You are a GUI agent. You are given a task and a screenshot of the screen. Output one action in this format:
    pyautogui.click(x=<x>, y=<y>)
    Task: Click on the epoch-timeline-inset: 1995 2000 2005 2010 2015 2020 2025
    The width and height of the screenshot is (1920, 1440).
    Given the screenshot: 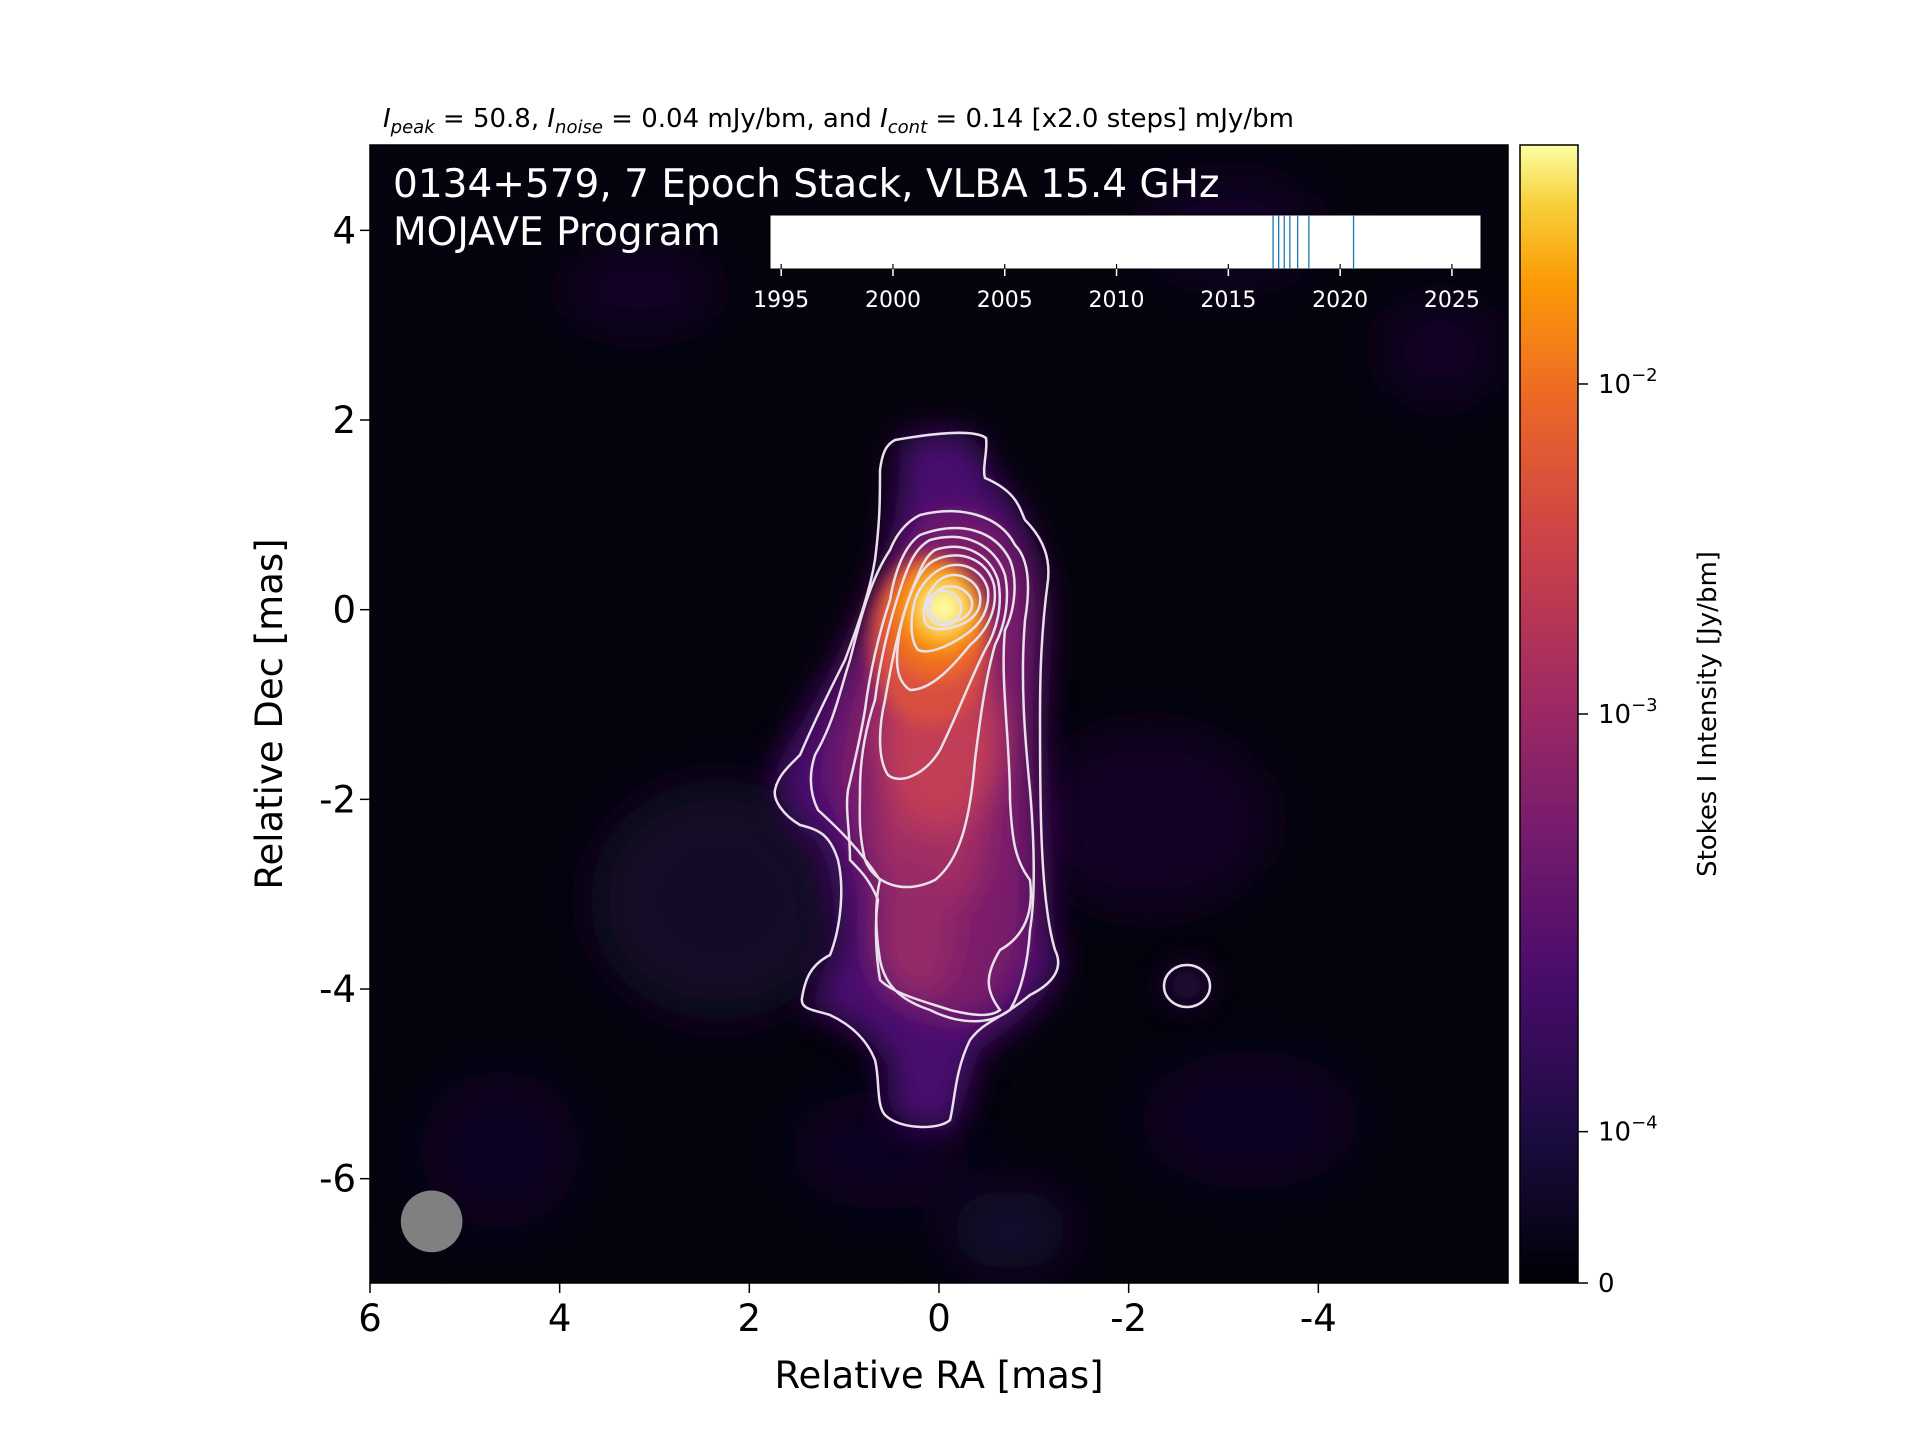 What is the action you would take?
    pyautogui.click(x=1117, y=263)
    